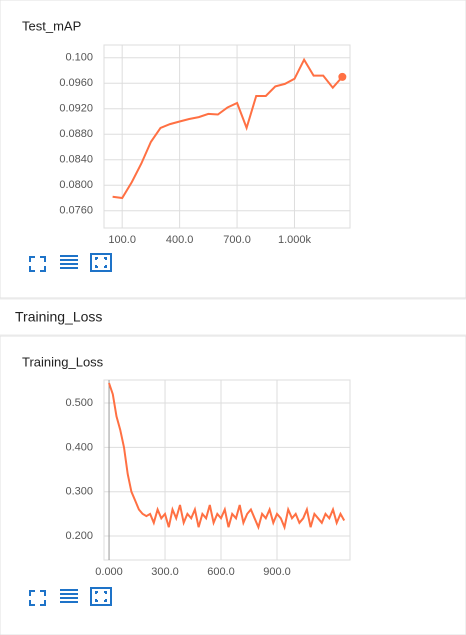  Describe the element at coordinates (342, 76) in the screenshot. I see `last-point` at that location.